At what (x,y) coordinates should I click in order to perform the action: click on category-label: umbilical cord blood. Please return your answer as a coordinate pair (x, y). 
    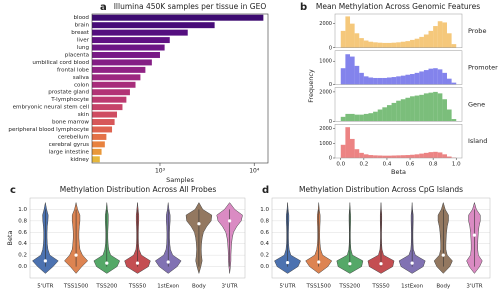
    Looking at the image, I should click on (60, 63).